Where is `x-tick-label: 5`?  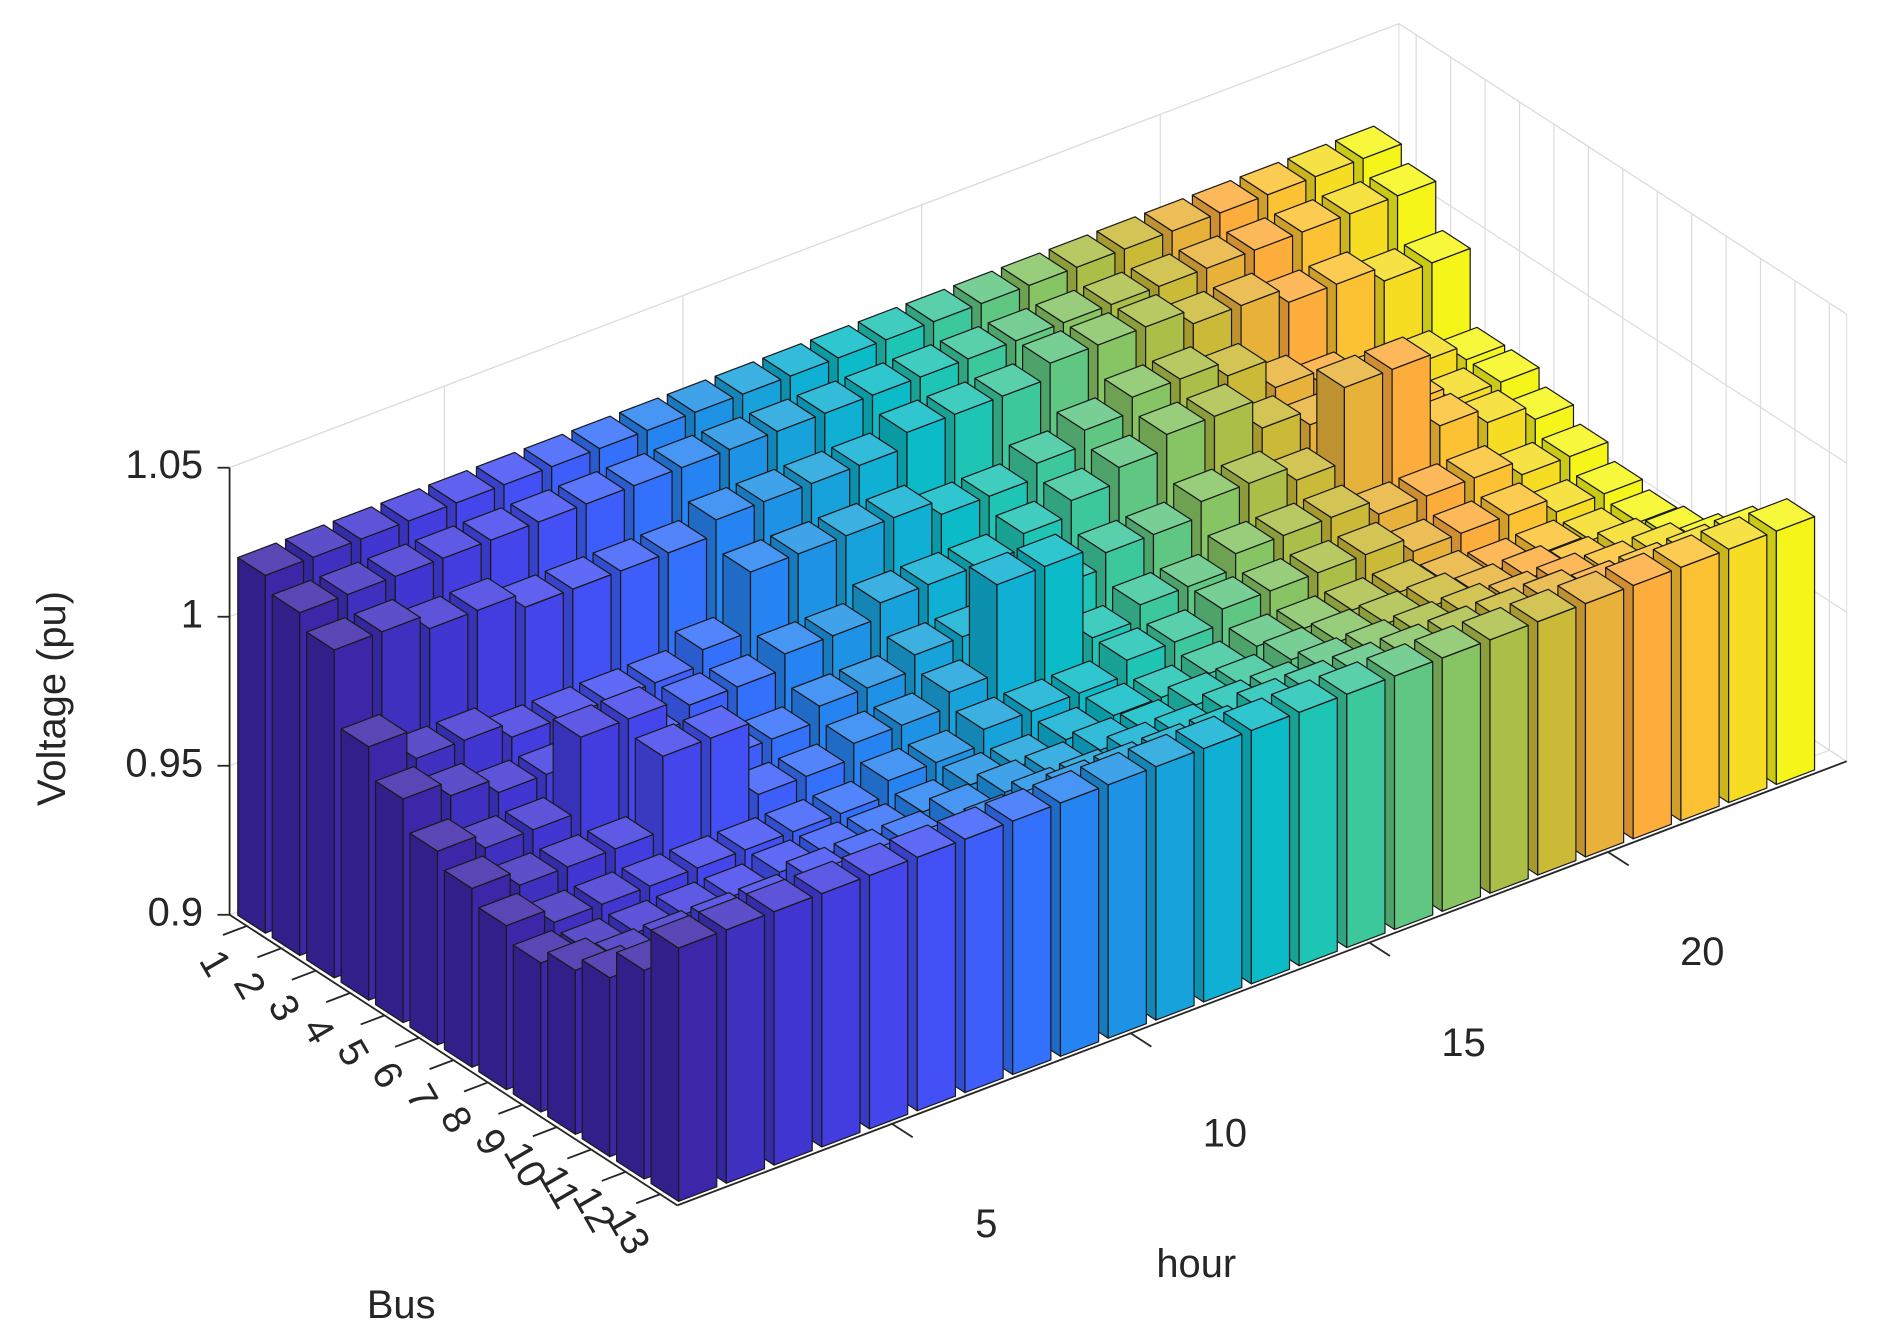 x-tick-label: 5 is located at coordinates (986, 1224).